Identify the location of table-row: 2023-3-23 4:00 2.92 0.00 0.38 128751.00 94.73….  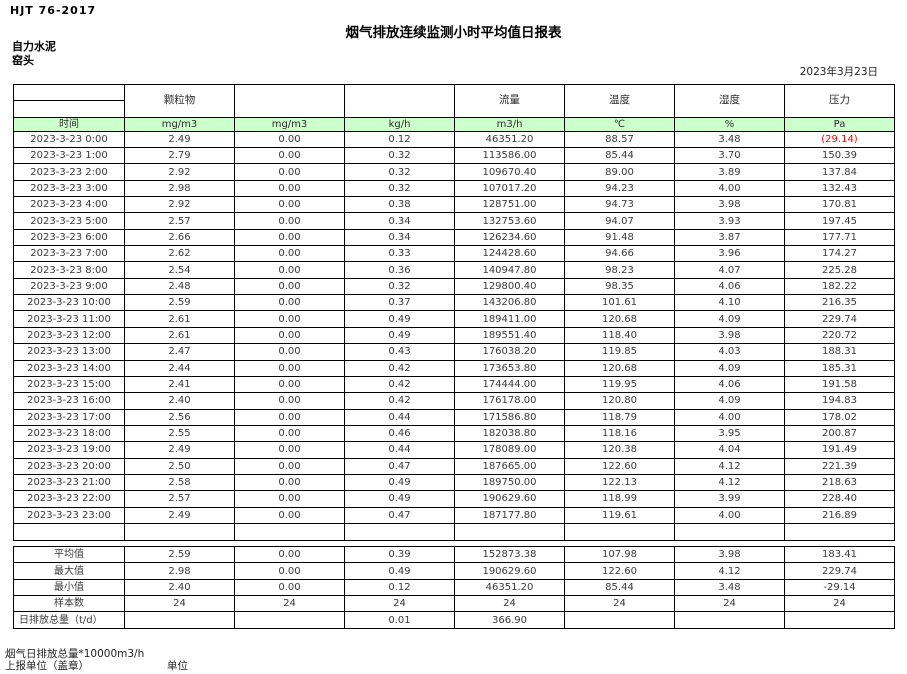
(454, 205).